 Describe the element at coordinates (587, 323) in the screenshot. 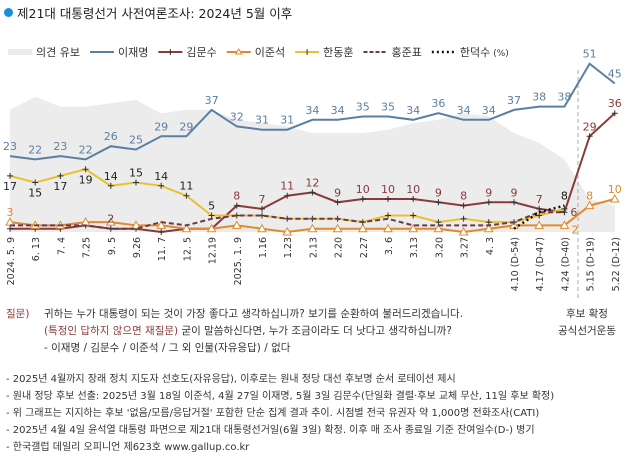

I see `side-note: 후보 확정 공식선거운동` at that location.